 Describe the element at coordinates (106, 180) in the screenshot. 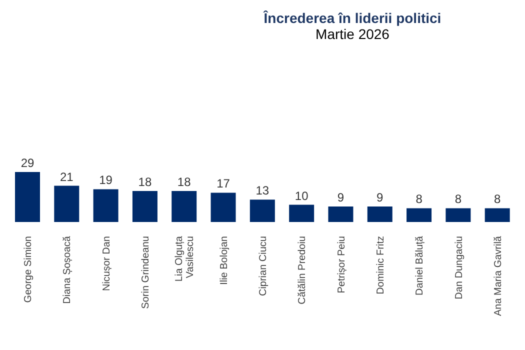

I see `data-label: 19` at that location.